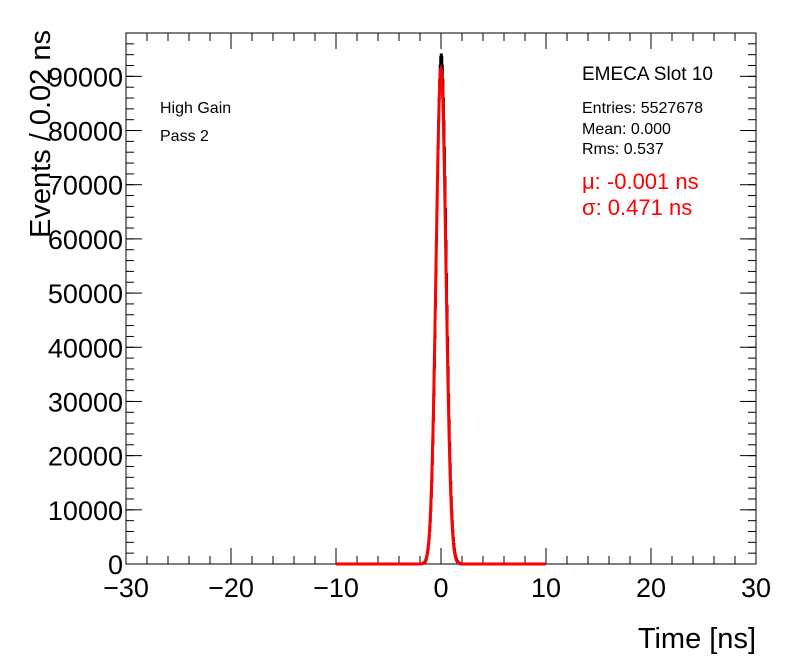  Describe the element at coordinates (637, 207) in the screenshot. I see `fit-sigma: σ: 0.471 ns` at that location.